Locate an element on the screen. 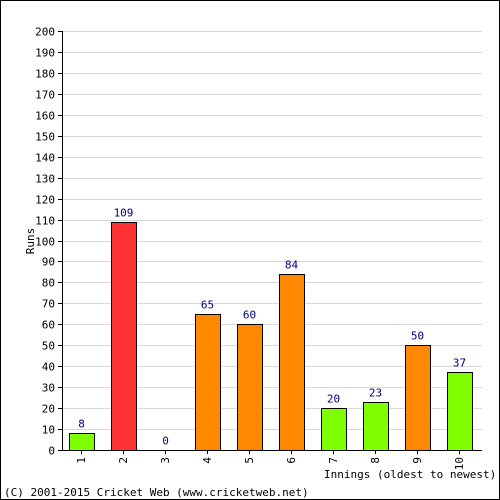  y-tick-label: 100 is located at coordinates (45, 242).